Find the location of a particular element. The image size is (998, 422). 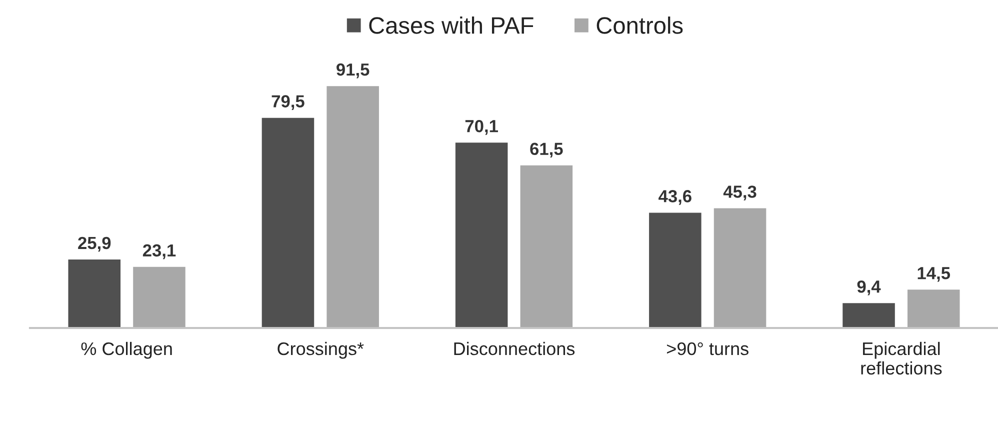

x-tick-label: % Collagen is located at coordinates (126, 350).